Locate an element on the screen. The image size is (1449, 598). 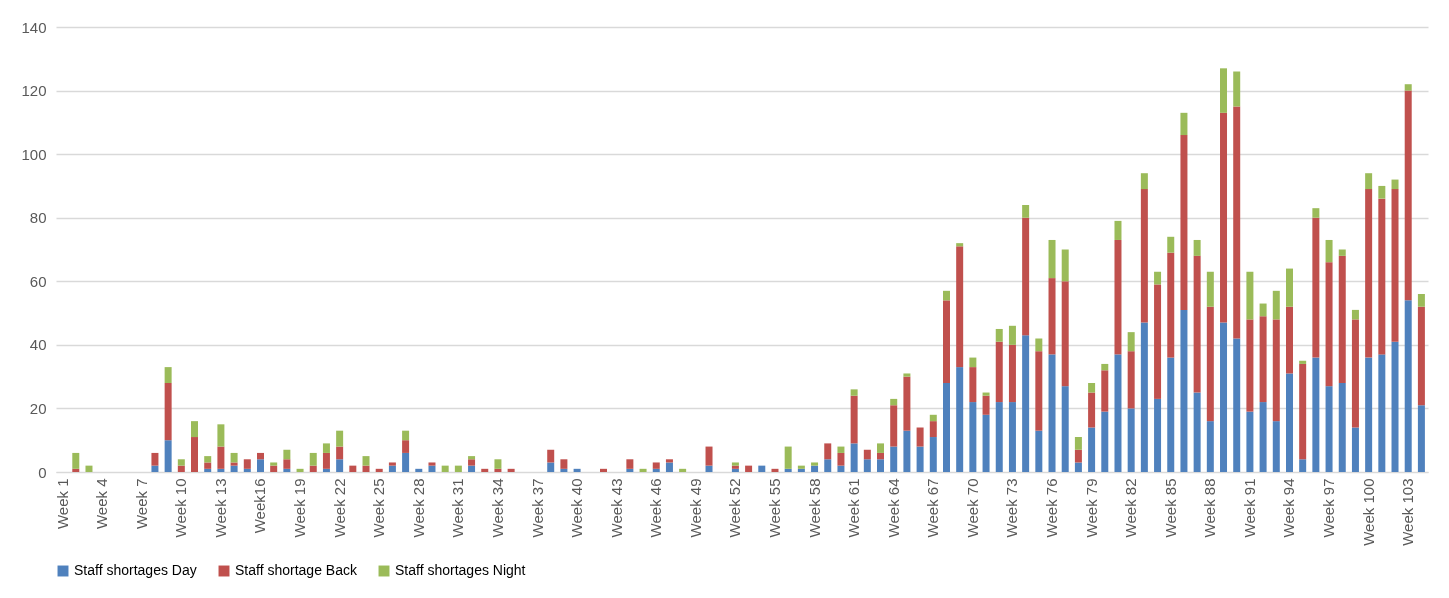
x-tick-label: Week 91 is located at coordinates (1249, 508).